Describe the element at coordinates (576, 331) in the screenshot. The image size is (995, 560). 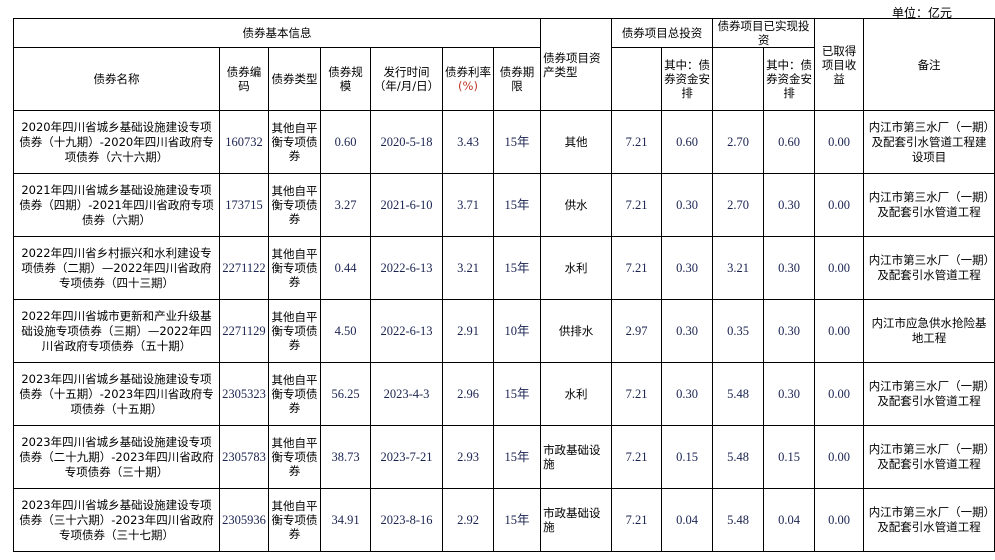
I see `cell-asset: 供排水` at that location.